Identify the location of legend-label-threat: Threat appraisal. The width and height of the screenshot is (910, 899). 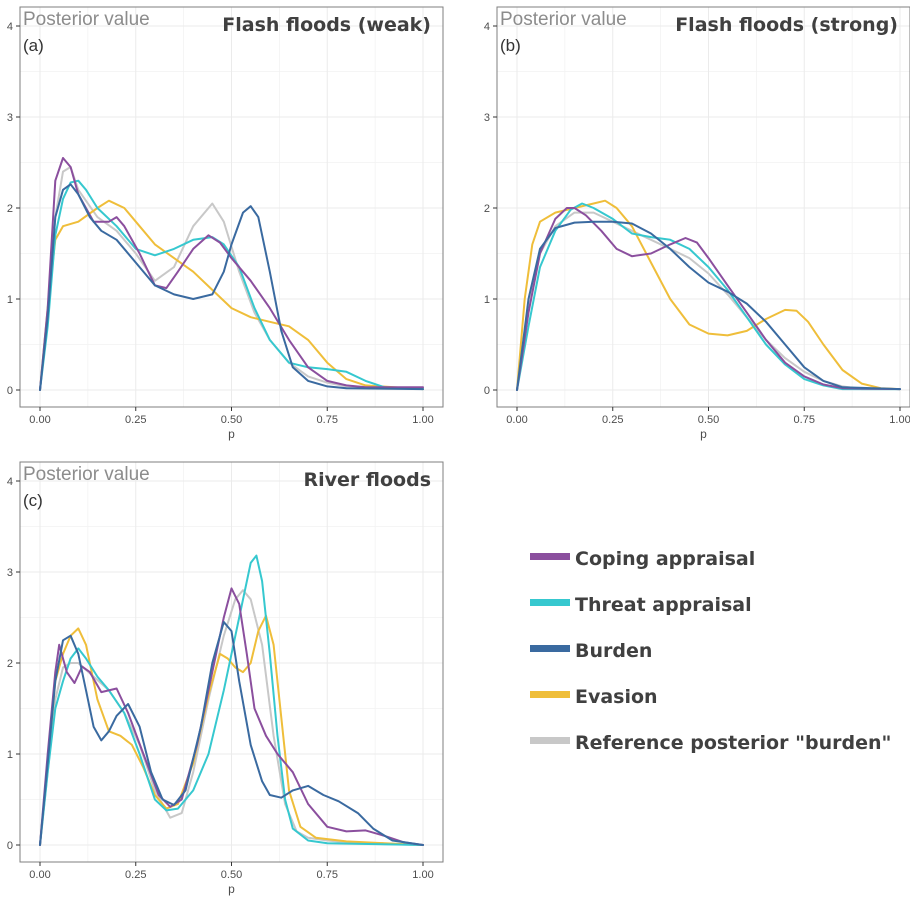
(663, 605).